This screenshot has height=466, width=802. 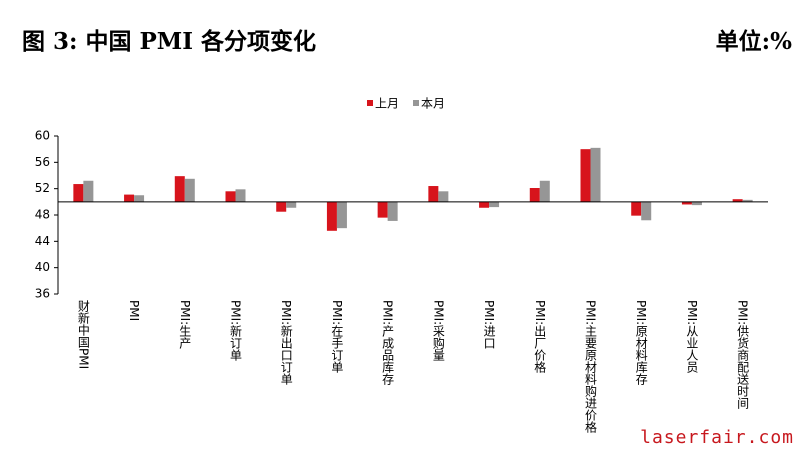 I want to click on legend-label: 上月, so click(x=387, y=104).